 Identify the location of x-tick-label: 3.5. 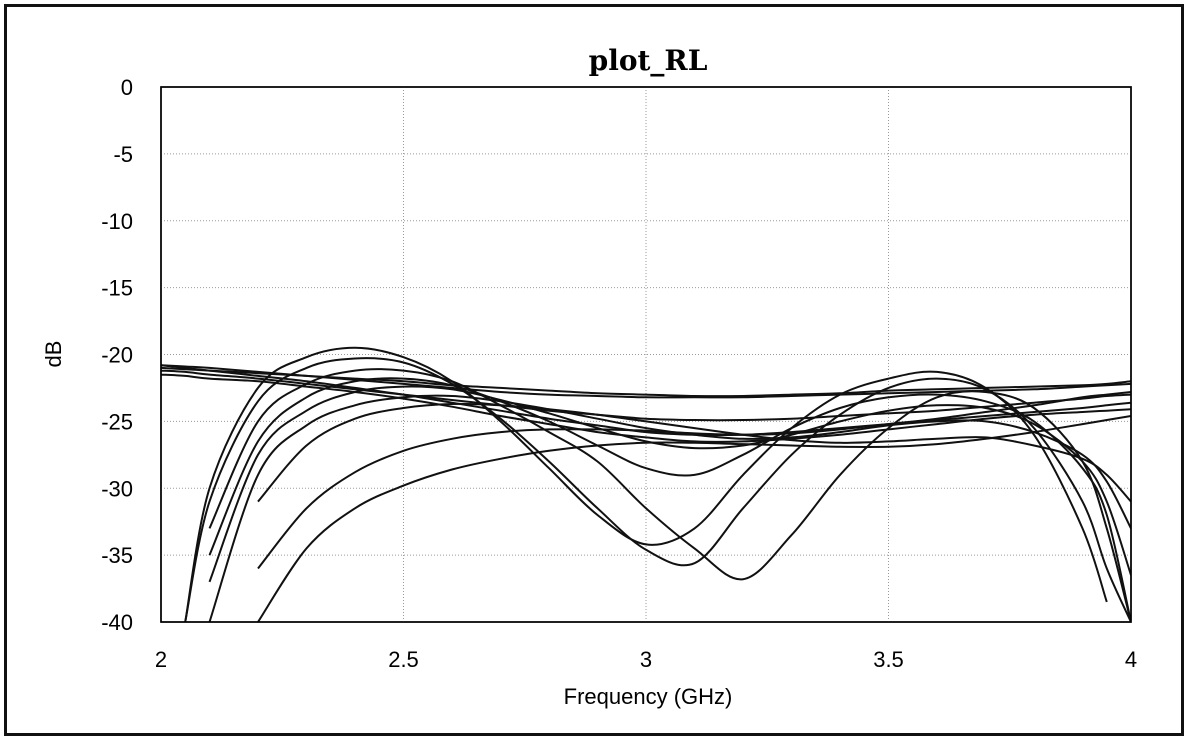
(888, 659).